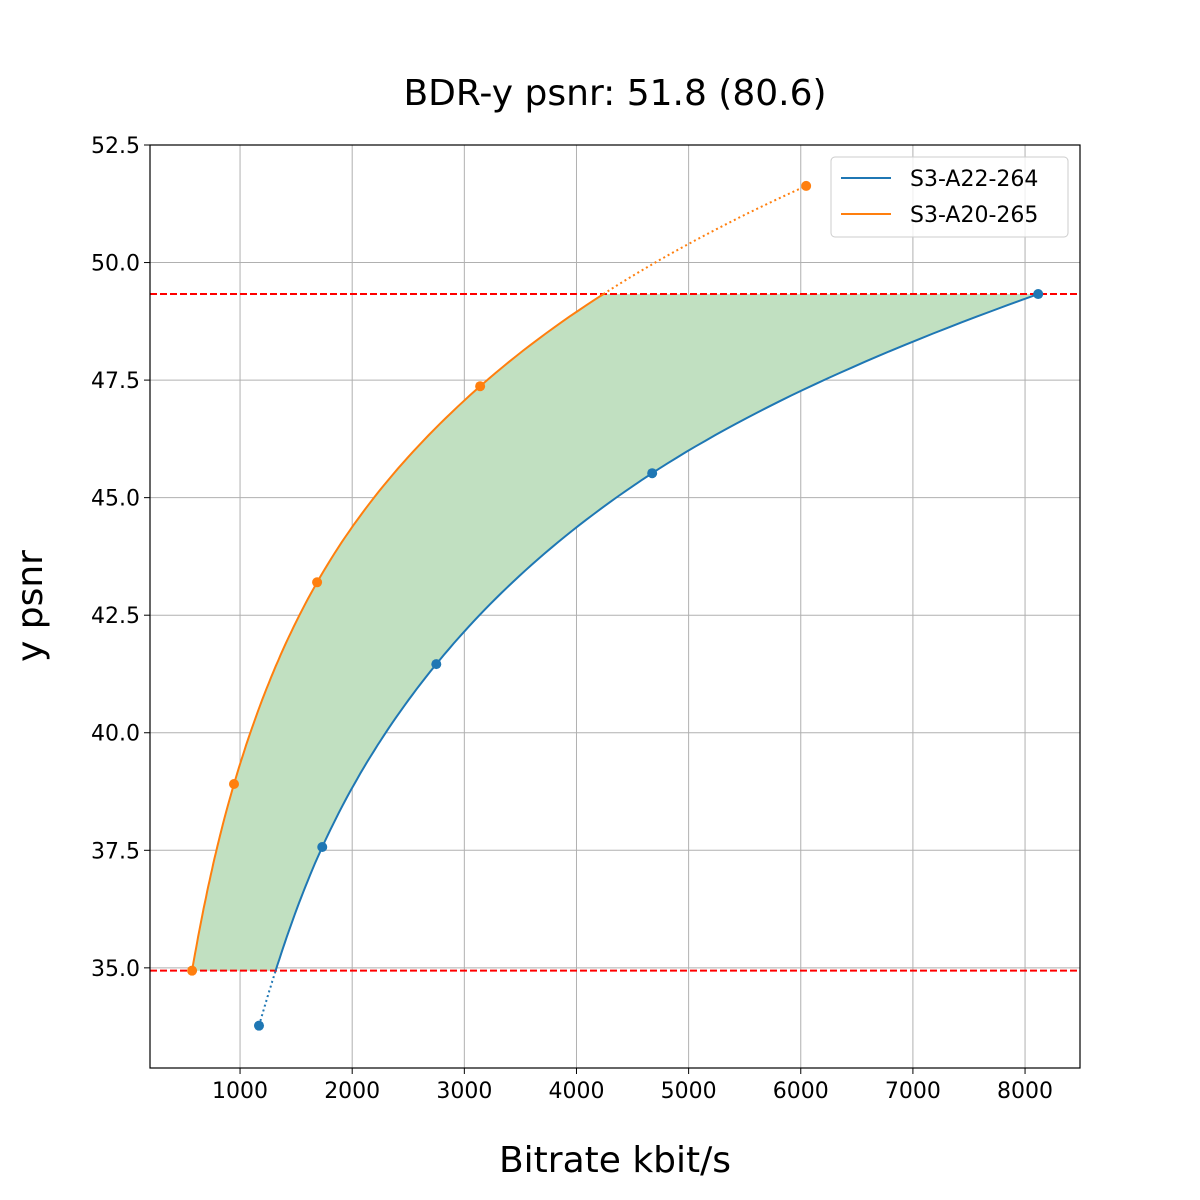 Image resolution: width=1200 pixels, height=1200 pixels. Describe the element at coordinates (801, 1091) in the screenshot. I see `x-tick-label: 6000` at that location.